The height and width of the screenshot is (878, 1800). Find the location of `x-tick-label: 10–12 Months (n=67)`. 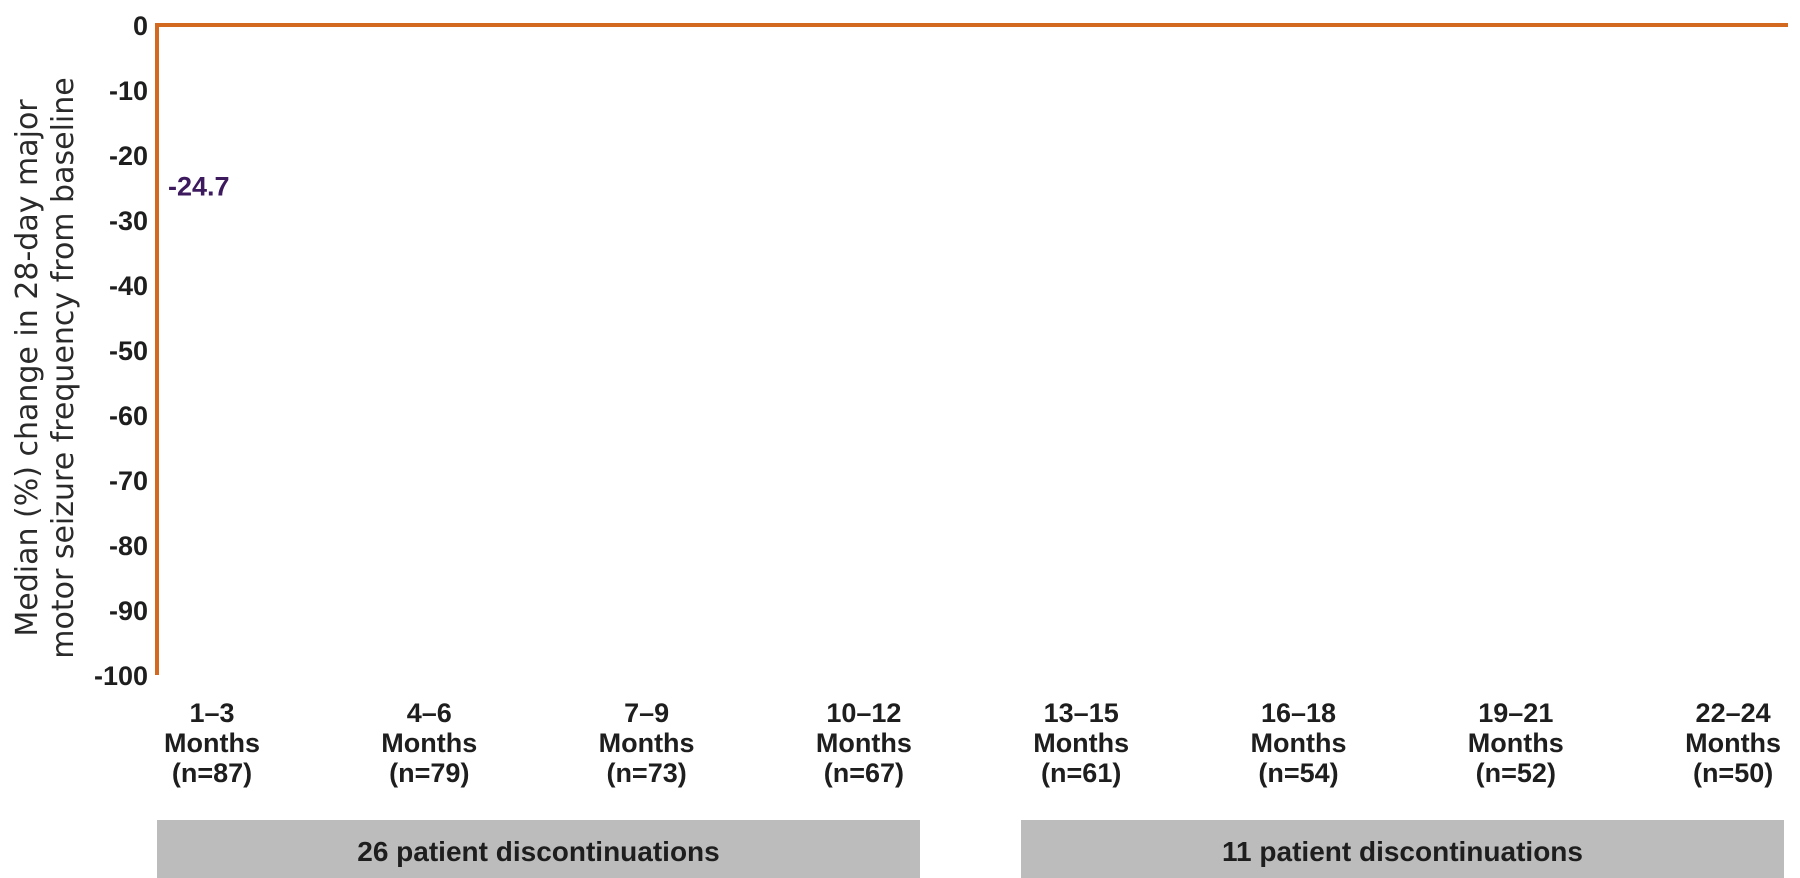

x-tick-label: 10–12 Months (n=67) is located at coordinates (864, 743).